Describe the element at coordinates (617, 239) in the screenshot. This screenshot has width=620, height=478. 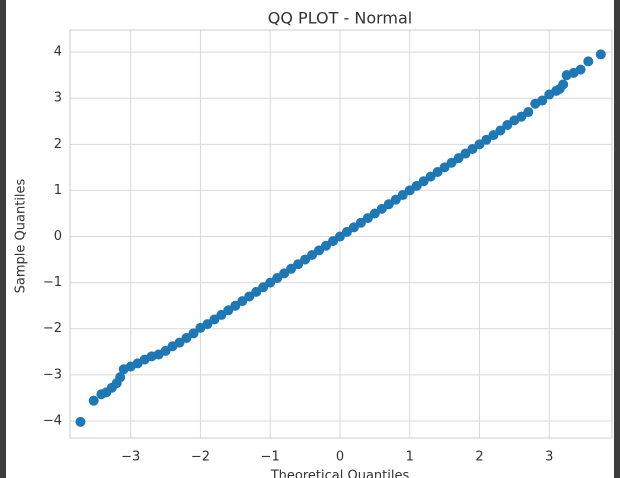
I see `frame-right` at that location.